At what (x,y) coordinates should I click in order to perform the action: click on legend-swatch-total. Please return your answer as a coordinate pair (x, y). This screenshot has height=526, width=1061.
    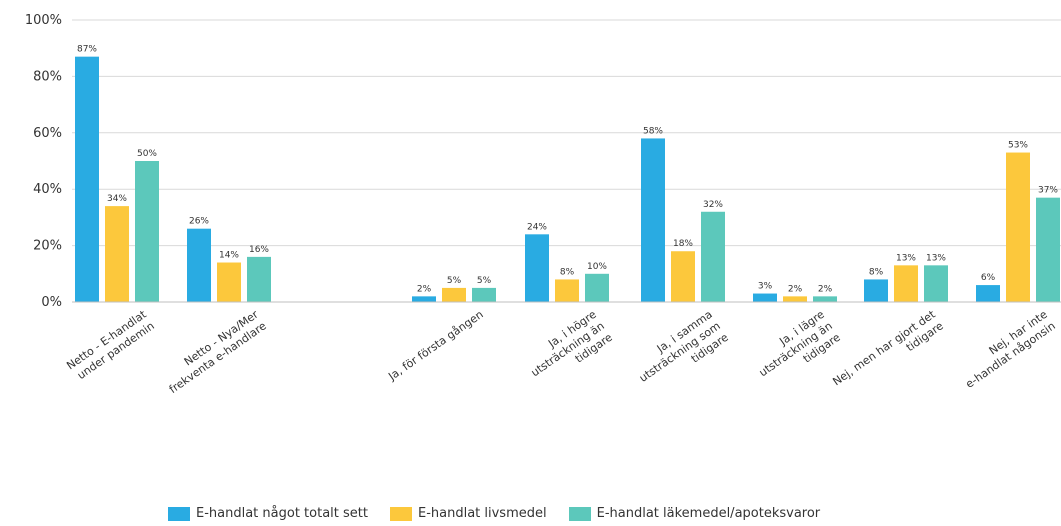
    Looking at the image, I should click on (179, 513).